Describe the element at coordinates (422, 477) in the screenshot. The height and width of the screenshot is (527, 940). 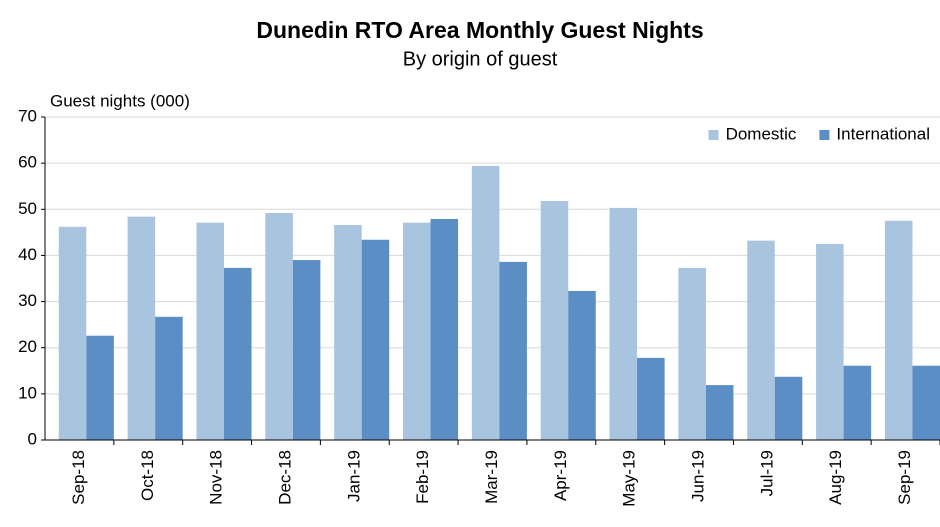
I see `x-tick-label: Feb-19` at that location.